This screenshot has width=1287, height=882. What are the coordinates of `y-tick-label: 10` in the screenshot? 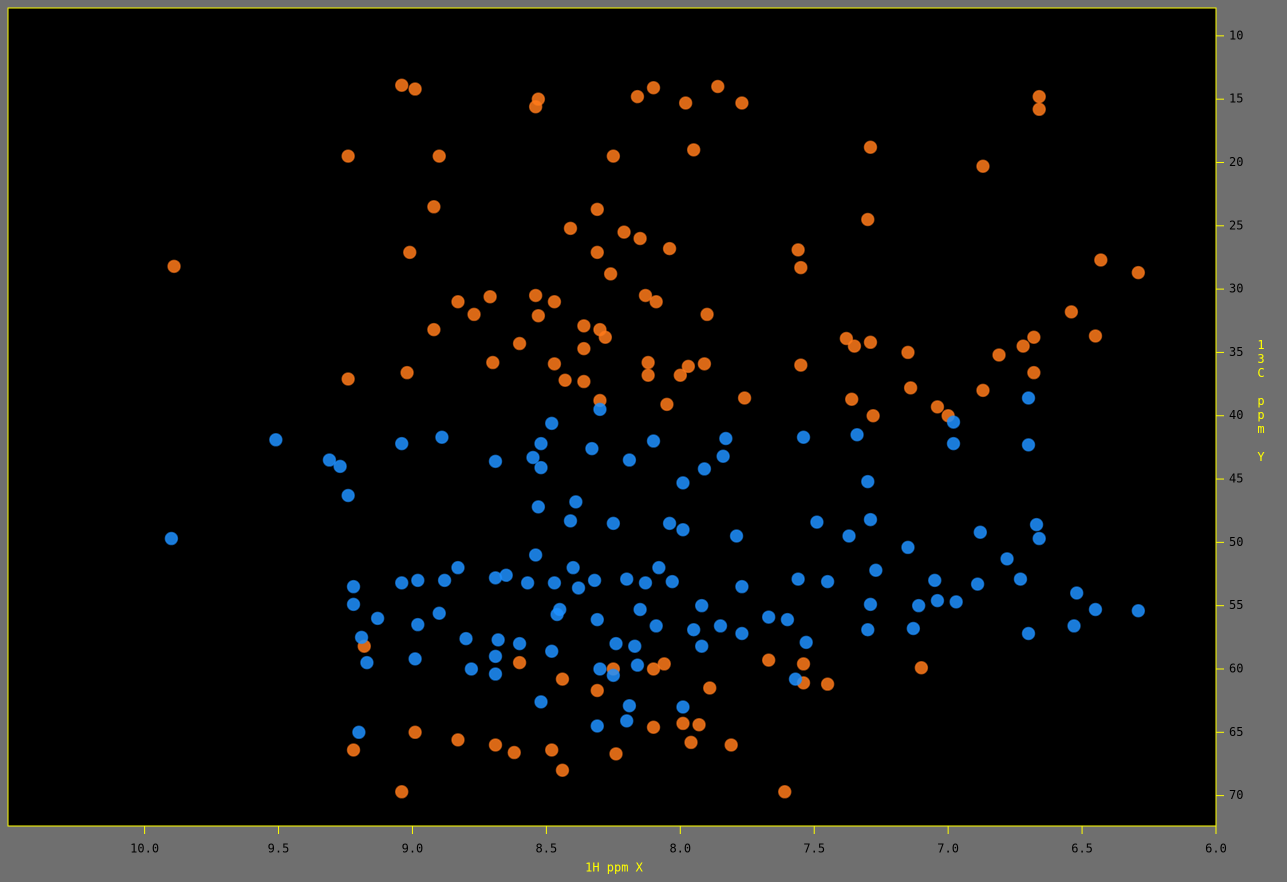 It's located at (1236, 35).